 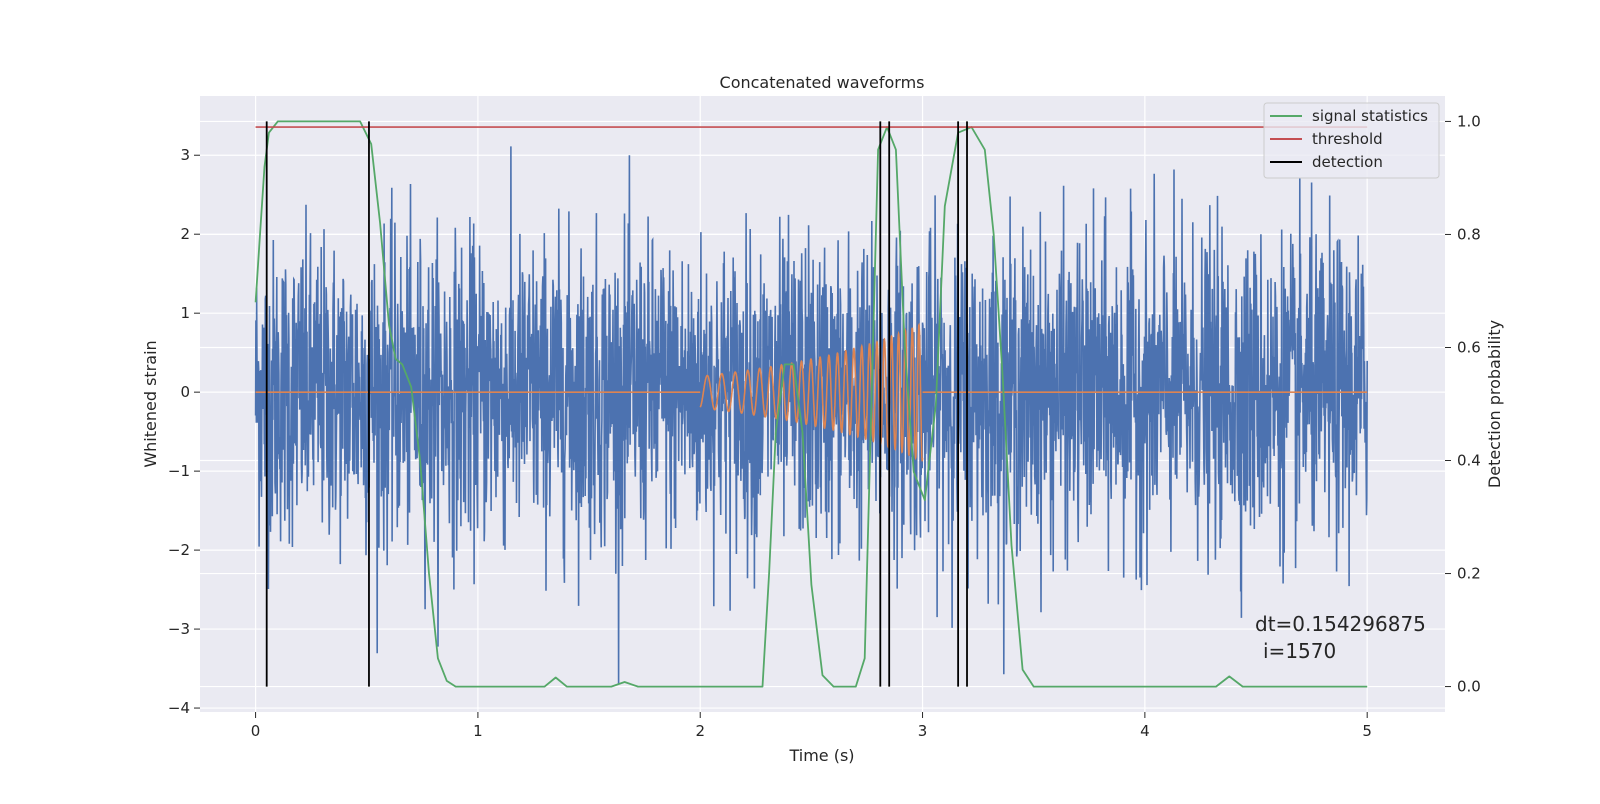 I want to click on legend-label-signal-statistics: signal statistics, so click(x=1370, y=116).